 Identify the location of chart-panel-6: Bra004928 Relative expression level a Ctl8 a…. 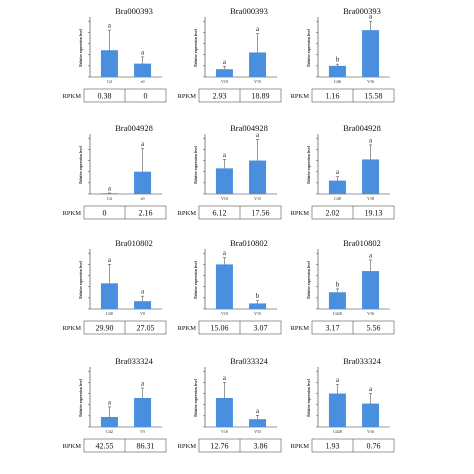
(343, 171).